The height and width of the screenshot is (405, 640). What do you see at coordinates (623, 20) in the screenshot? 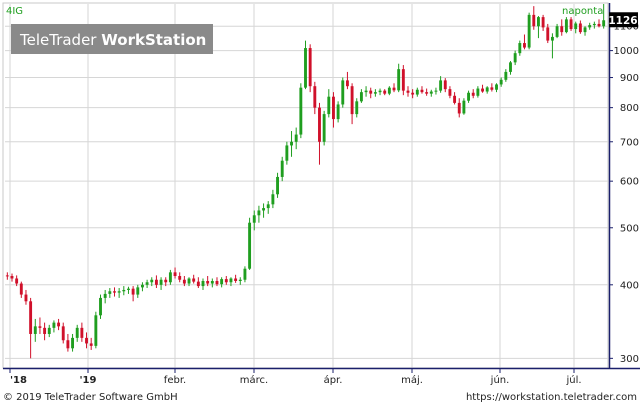
I see `last-price-marker: 1126` at bounding box center [623, 20].